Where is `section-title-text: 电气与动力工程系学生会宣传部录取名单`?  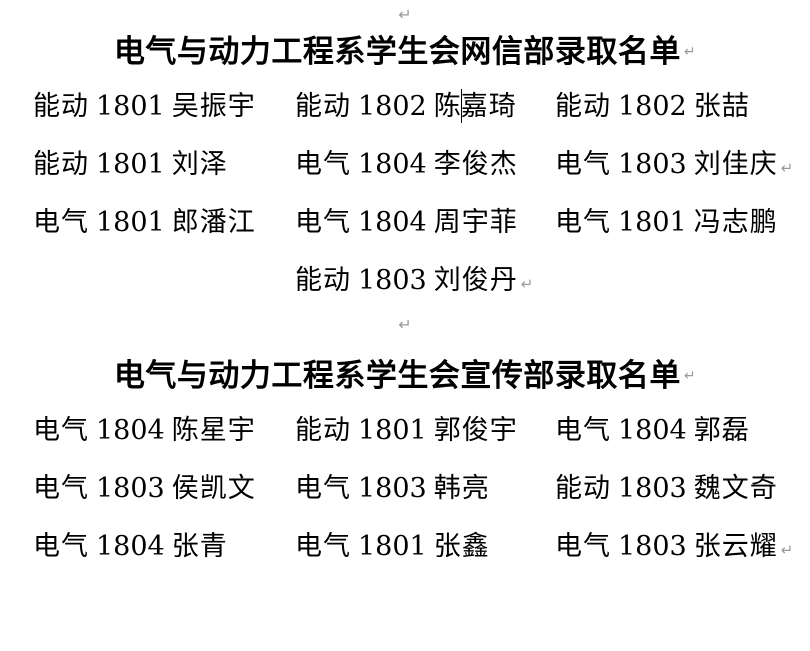
section-title-text: 电气与动力工程系学生会宣传部录取名单 is located at coordinates (397, 376).